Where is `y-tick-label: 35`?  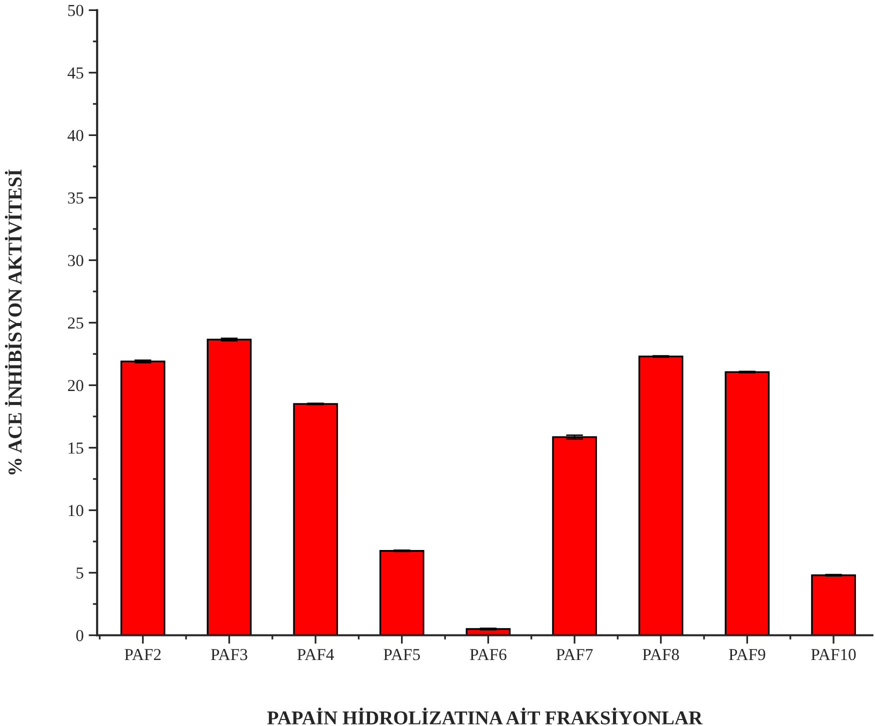
y-tick-label: 35 is located at coordinates (76, 198).